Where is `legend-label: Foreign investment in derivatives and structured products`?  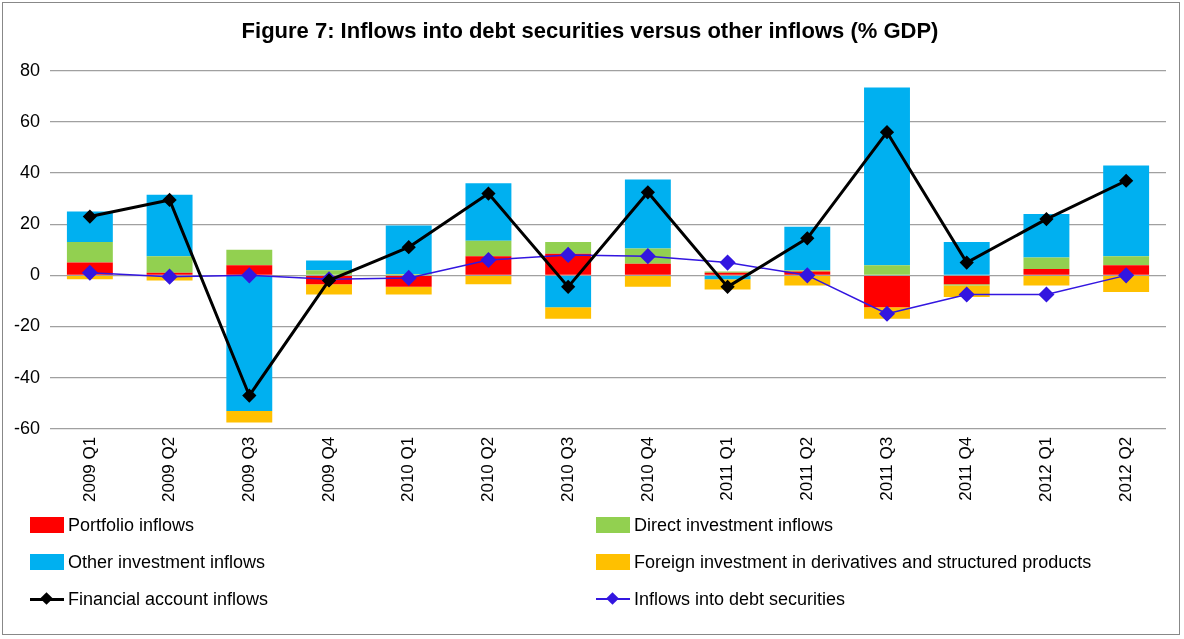
legend-label: Foreign investment in derivatives and structured products is located at coordinates (863, 562).